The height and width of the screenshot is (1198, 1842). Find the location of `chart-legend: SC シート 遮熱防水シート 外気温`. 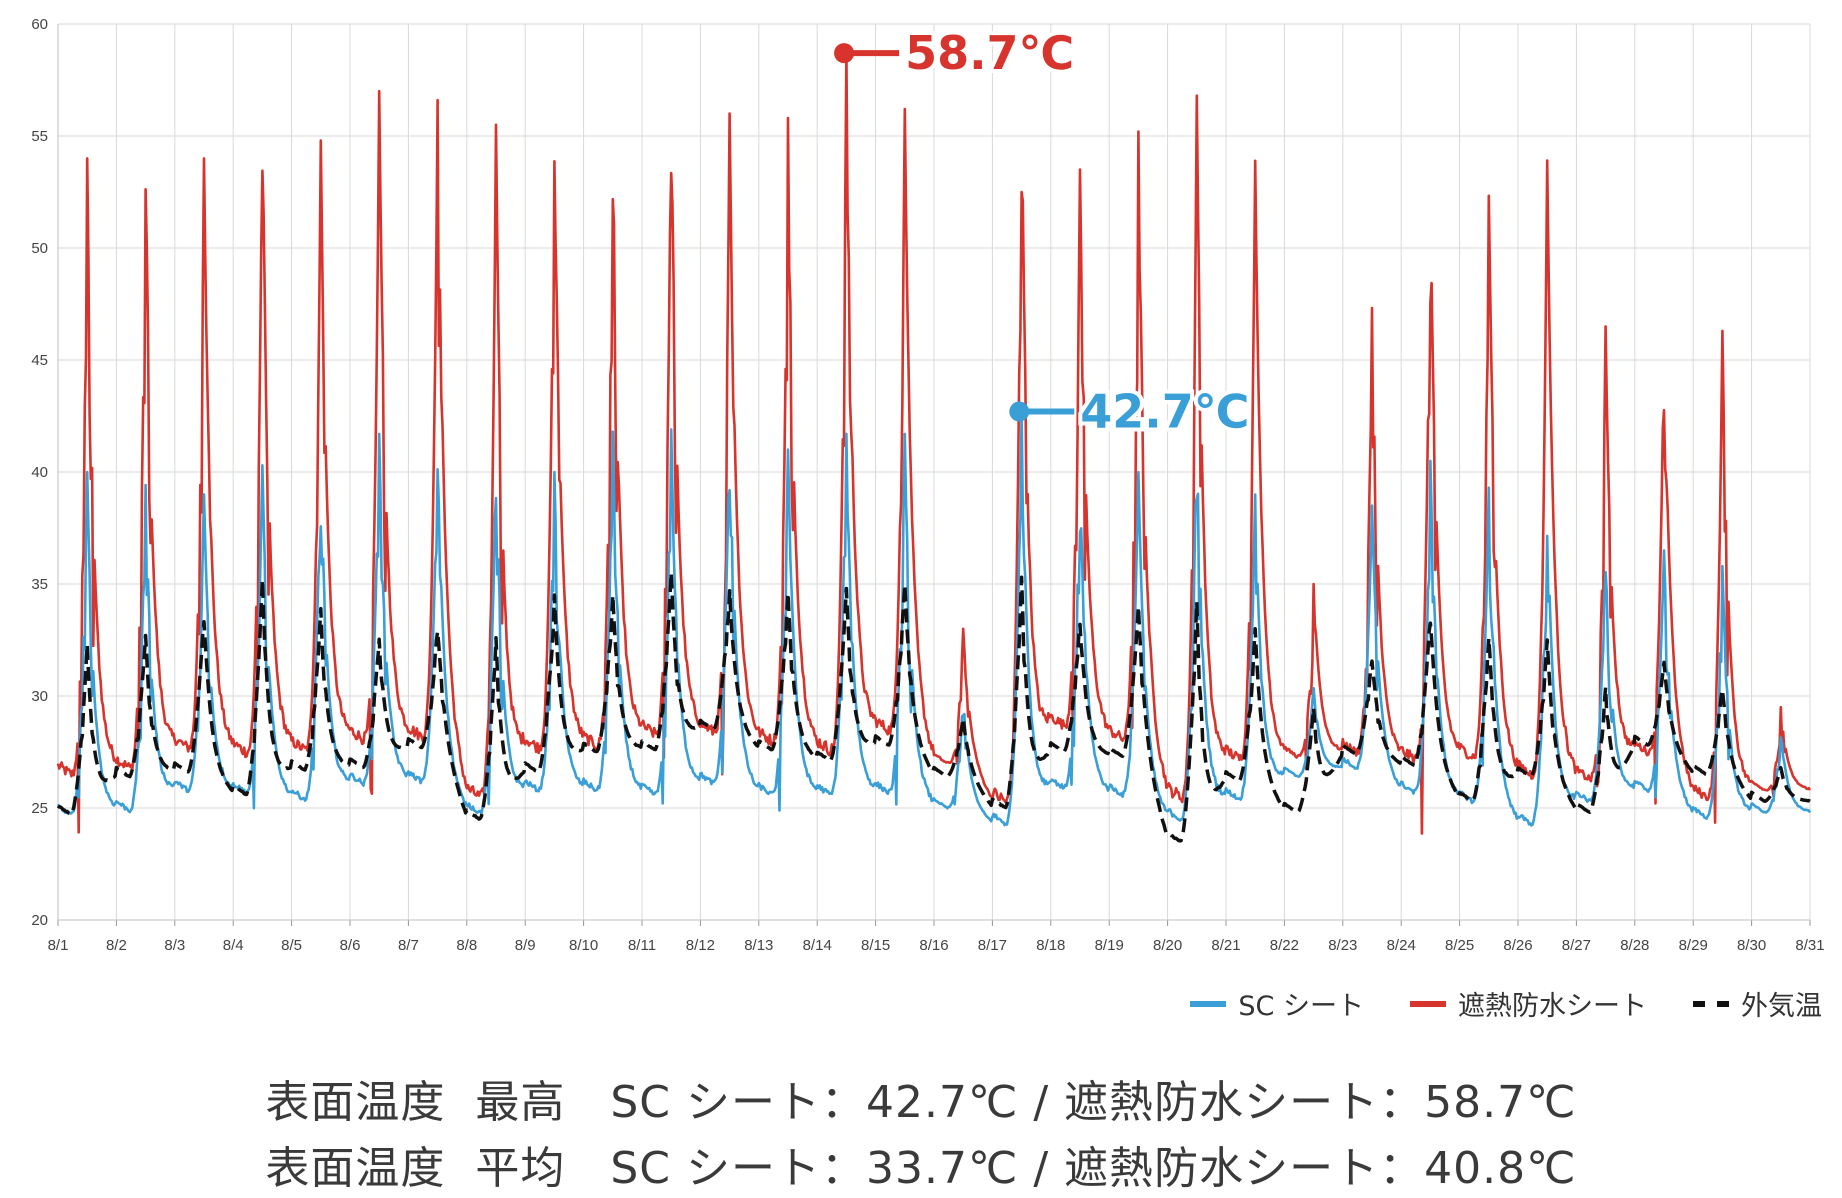

chart-legend: SC シート 遮熱防水シート 外気温 is located at coordinates (1506, 1003).